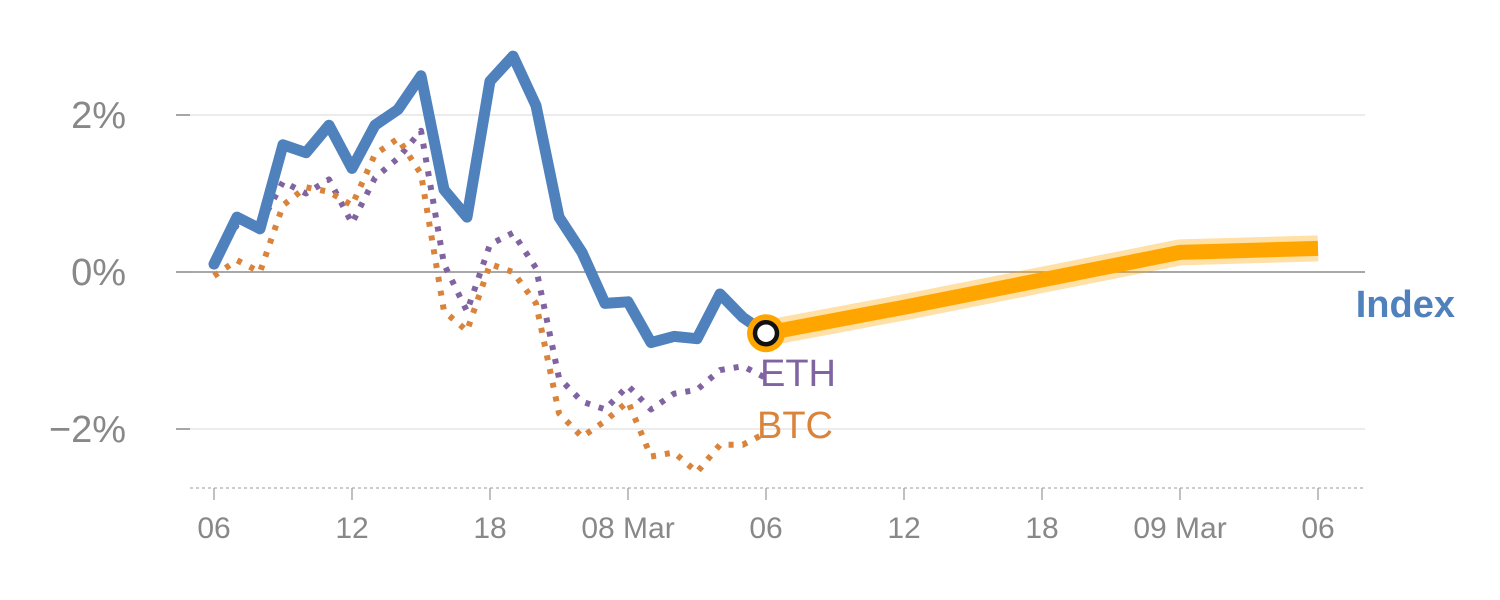 Image resolution: width=1500 pixels, height=600 pixels. Describe the element at coordinates (1405, 305) in the screenshot. I see `series-label-index: Index` at that location.